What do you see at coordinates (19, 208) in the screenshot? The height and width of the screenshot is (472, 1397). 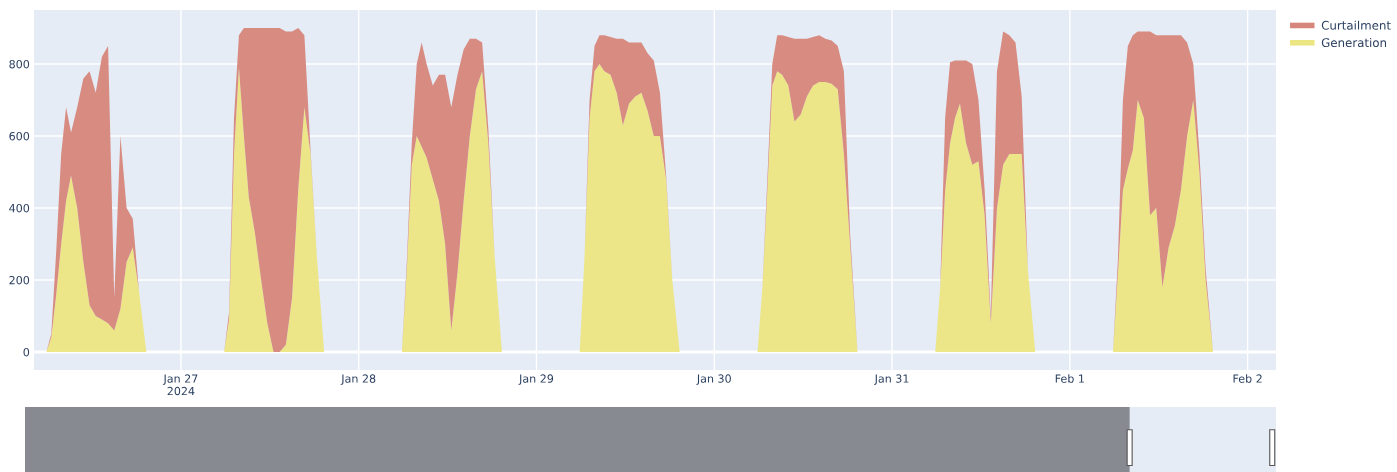 I see `y-tick-label: 400` at bounding box center [19, 208].